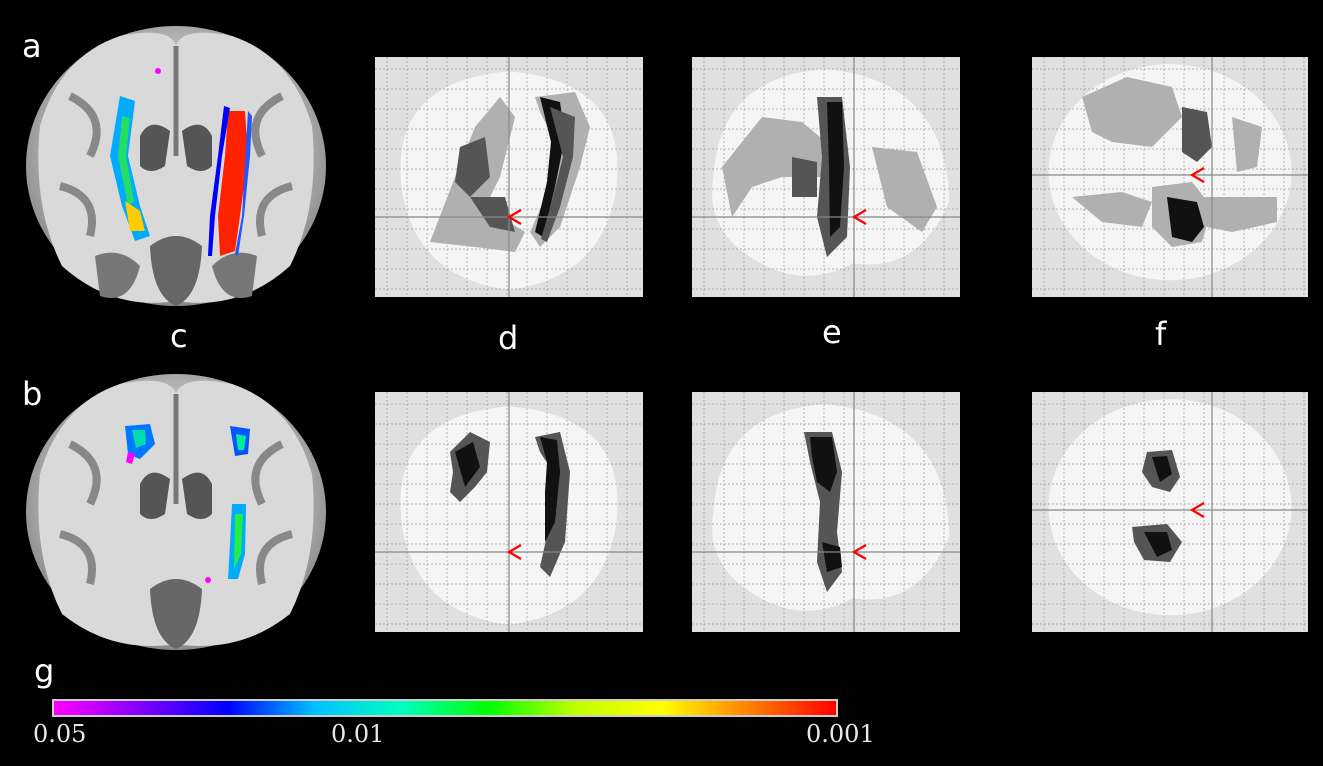 The image size is (1323, 766). I want to click on colorbar-tick-1: 0.01, so click(358, 734).